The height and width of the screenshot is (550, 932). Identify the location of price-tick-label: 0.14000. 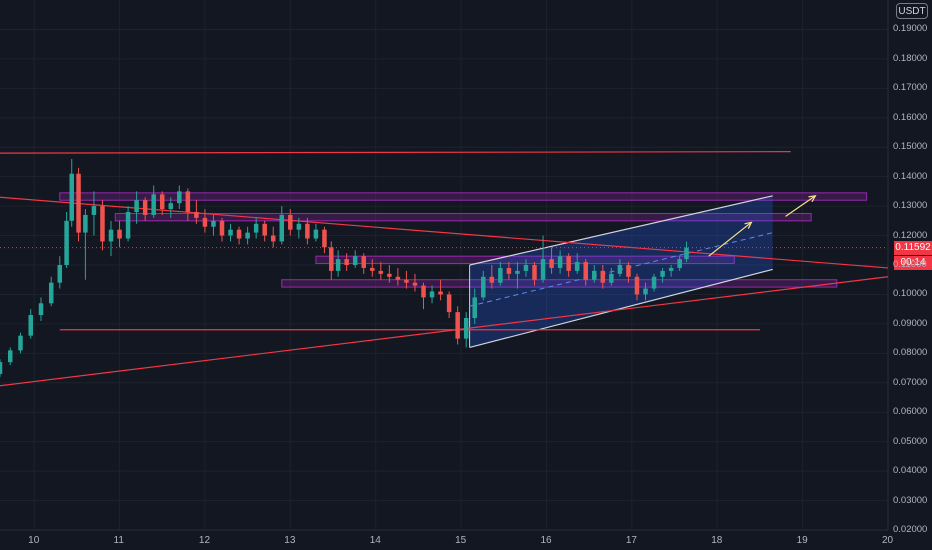
(910, 176).